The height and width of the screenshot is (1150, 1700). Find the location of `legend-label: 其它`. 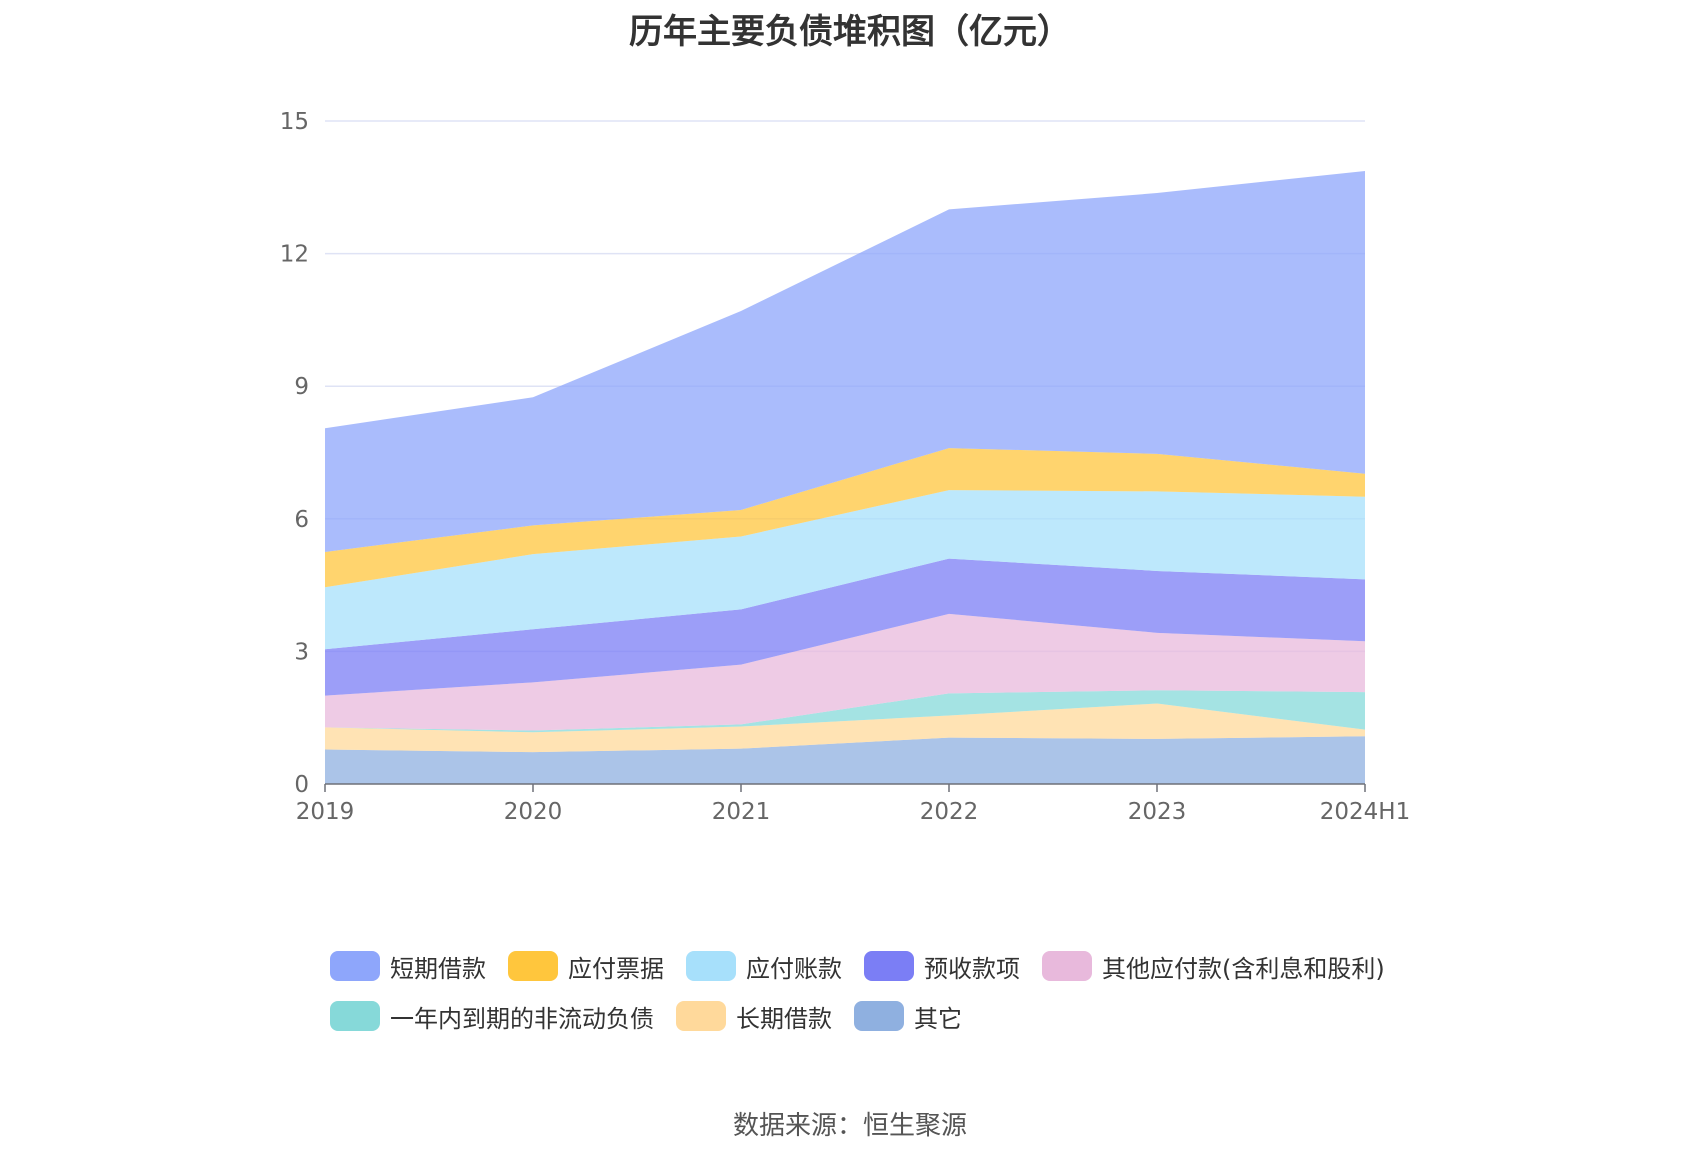

legend-label: 其它 is located at coordinates (938, 1018).